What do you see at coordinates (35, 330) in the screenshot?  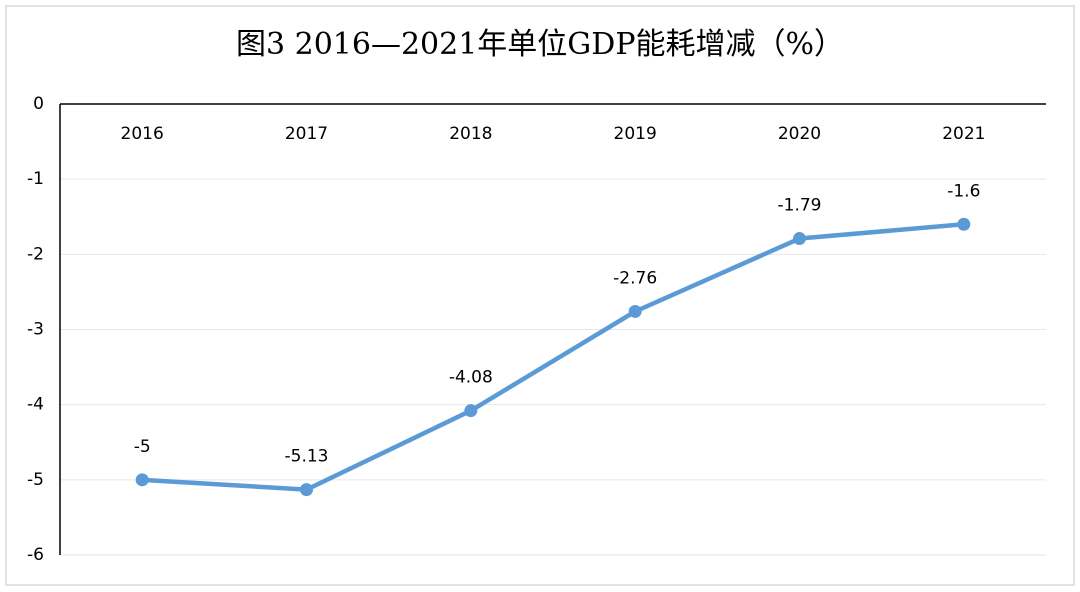 I see `y-tick-label: -3` at bounding box center [35, 330].